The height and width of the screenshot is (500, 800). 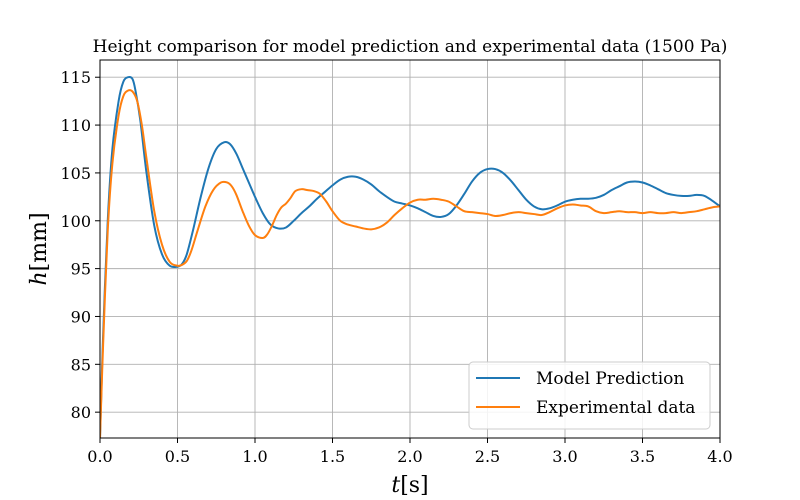 I want to click on x-tick-label: 3.0, so click(x=564, y=456).